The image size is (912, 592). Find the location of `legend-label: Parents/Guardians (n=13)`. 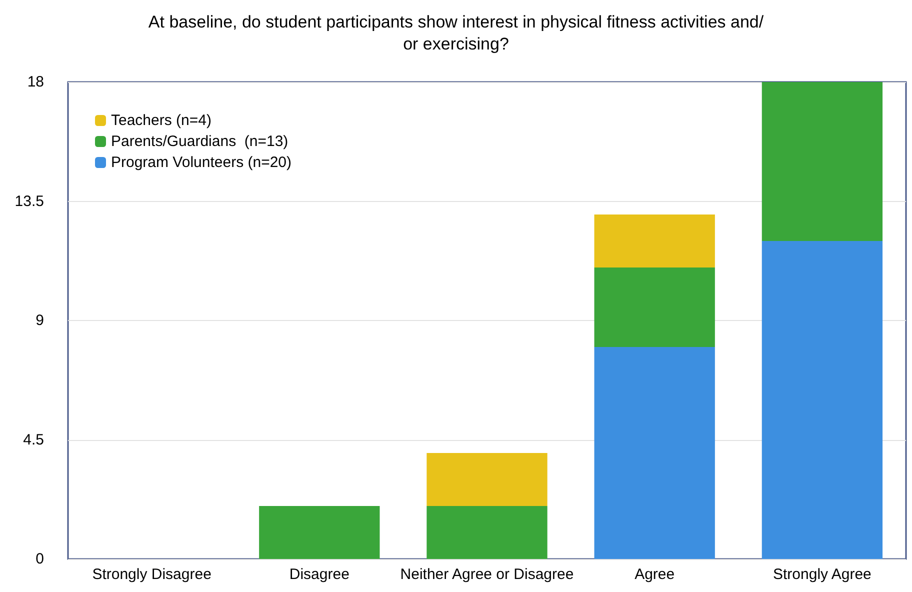

legend-label: Parents/Guardians (n=13) is located at coordinates (199, 141).